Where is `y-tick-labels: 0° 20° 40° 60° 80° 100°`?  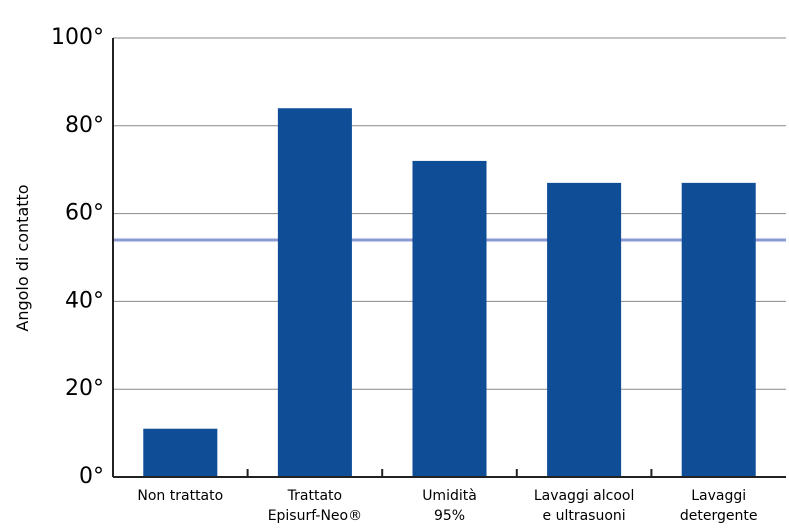
y-tick-labels: 0° 20° 40° 60° 80° 100° is located at coordinates (77, 257).